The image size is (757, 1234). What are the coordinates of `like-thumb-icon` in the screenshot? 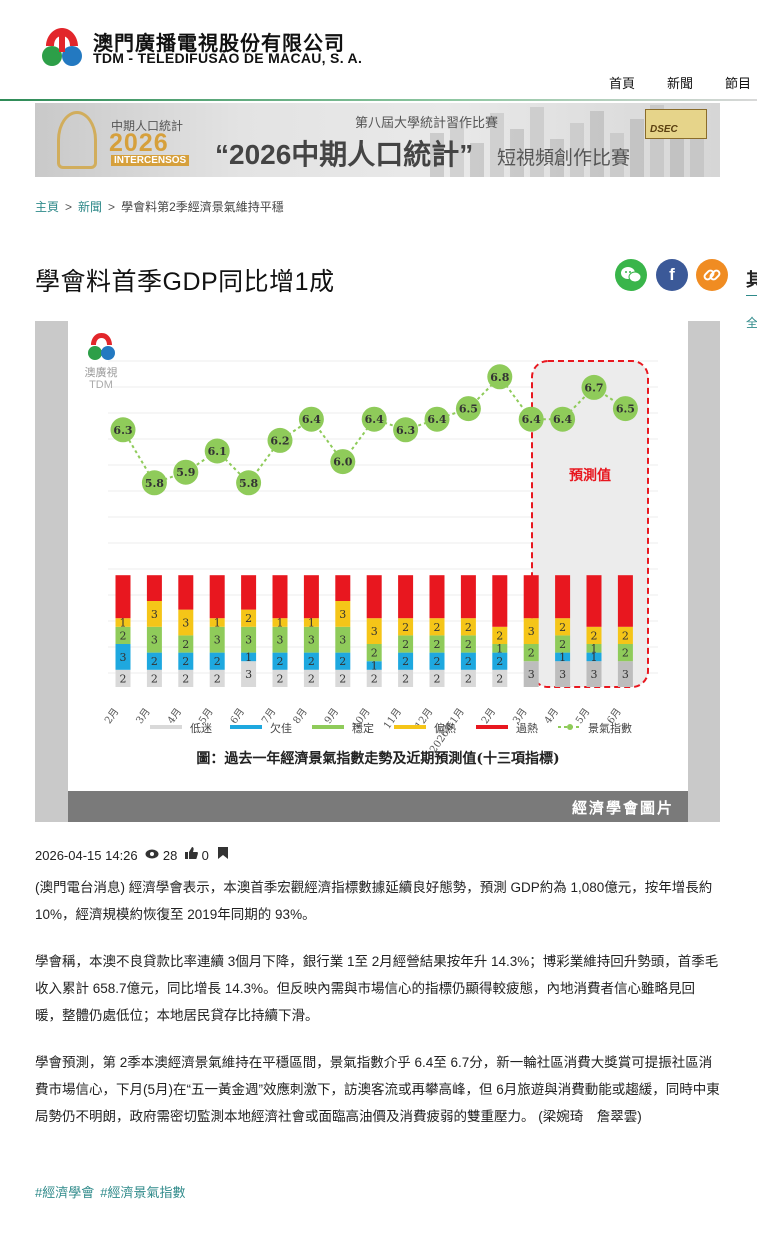 It's located at (191, 853).